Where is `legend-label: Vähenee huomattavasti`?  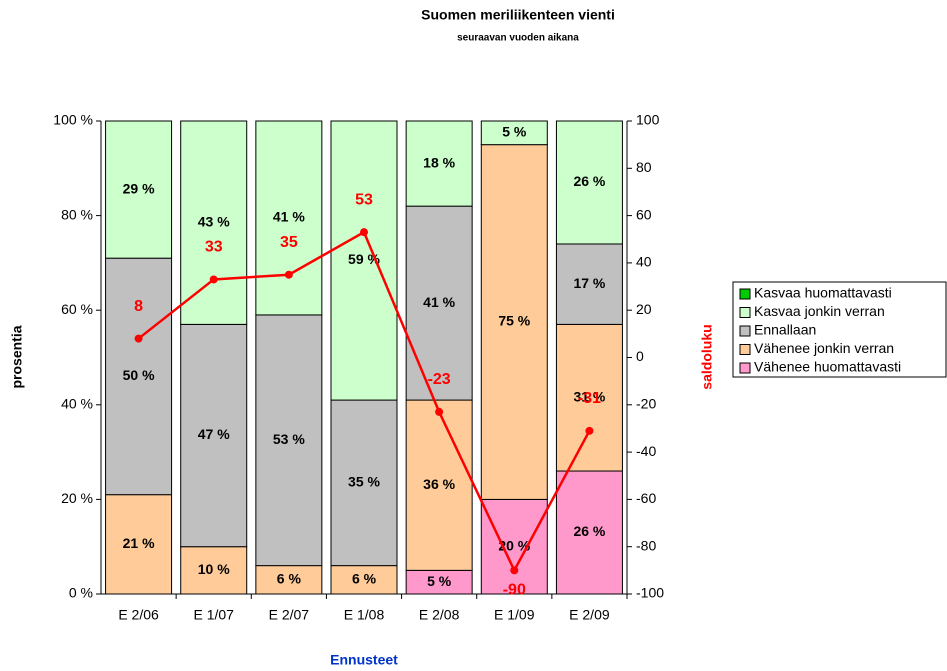
legend-label: Vähenee huomattavasti is located at coordinates (827, 367).